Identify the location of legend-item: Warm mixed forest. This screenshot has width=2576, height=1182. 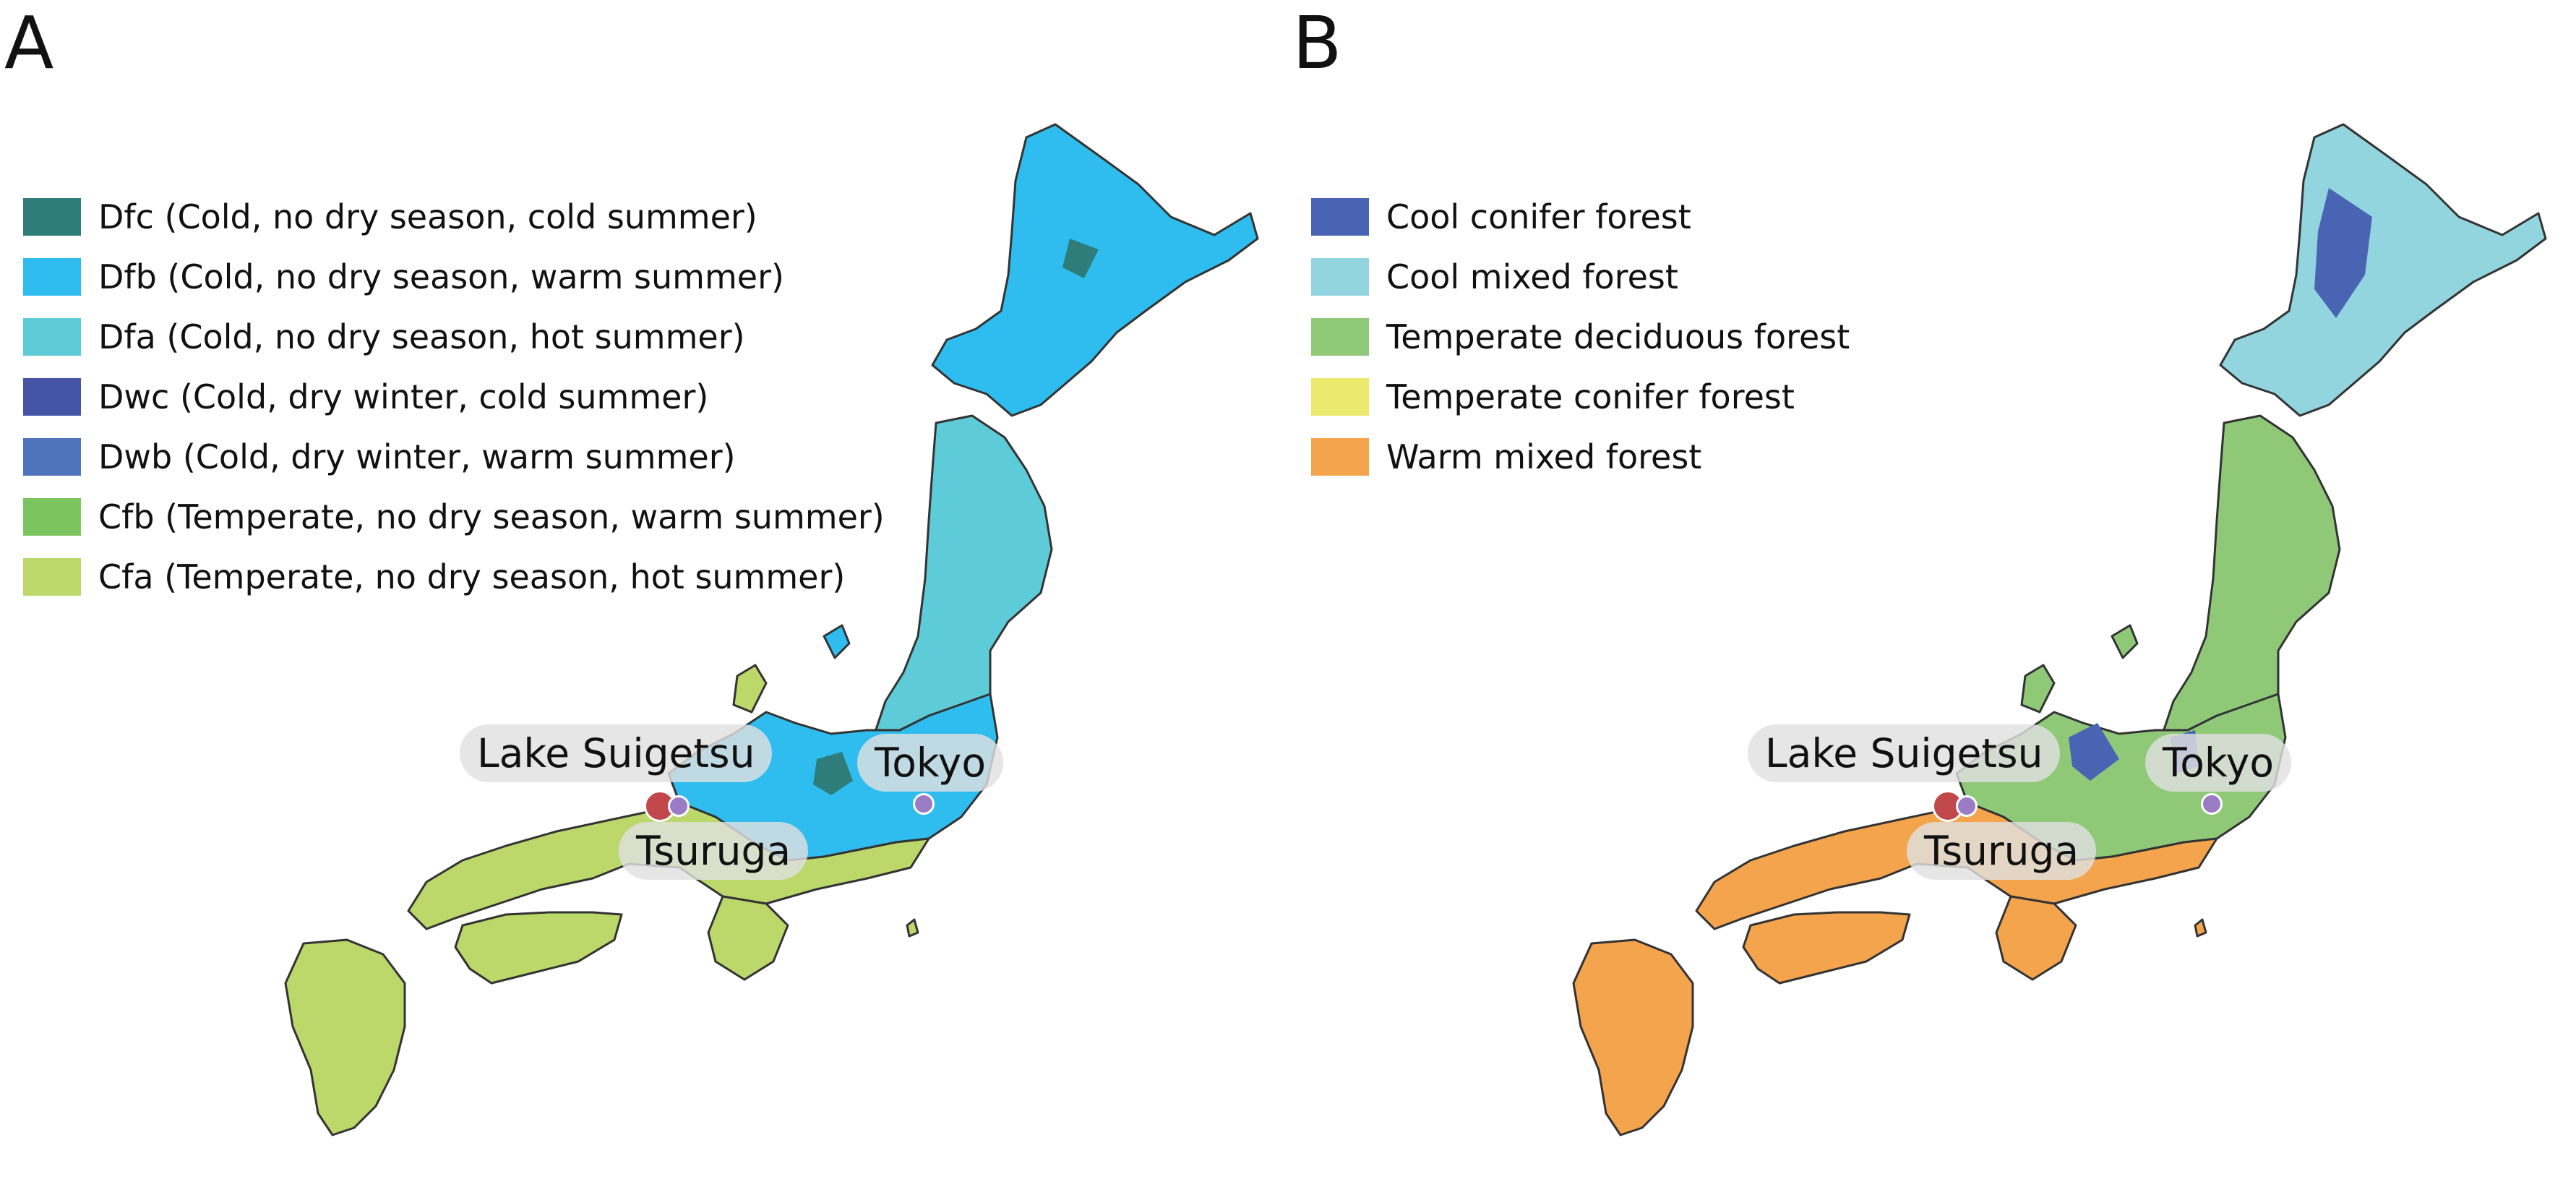
(1581, 457).